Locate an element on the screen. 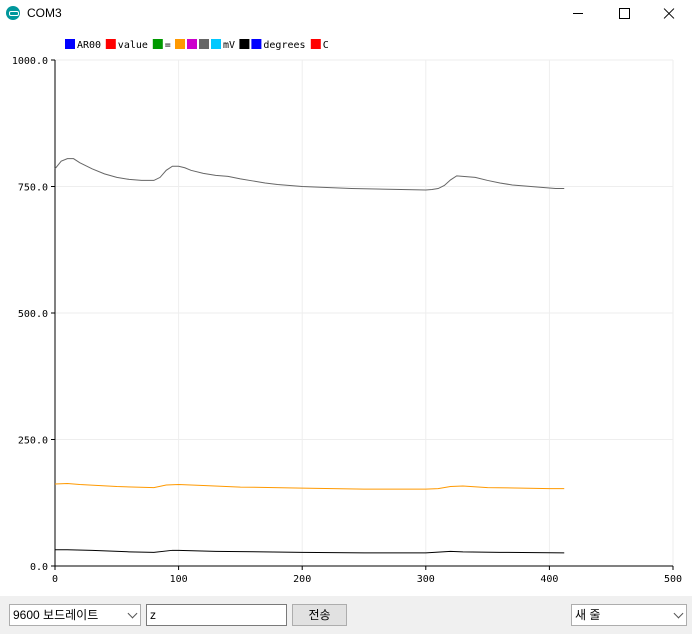 Image resolution: width=692 pixels, height=634 pixels. command-input is located at coordinates (216, 615).